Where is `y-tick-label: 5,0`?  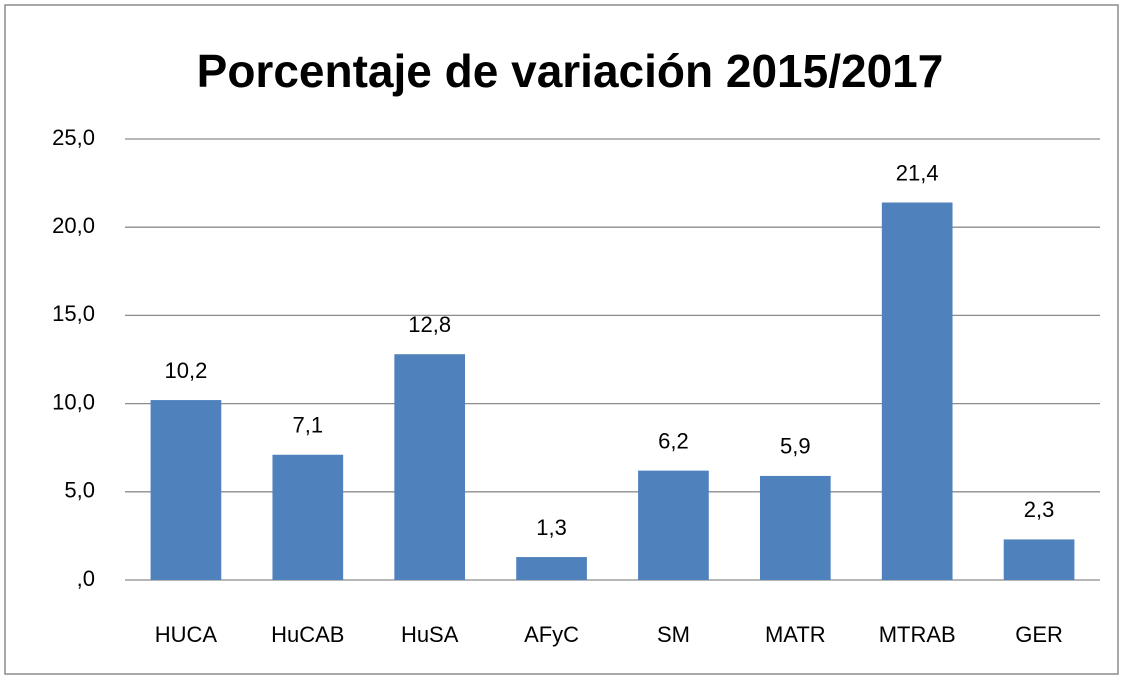 y-tick-label: 5,0 is located at coordinates (79, 490).